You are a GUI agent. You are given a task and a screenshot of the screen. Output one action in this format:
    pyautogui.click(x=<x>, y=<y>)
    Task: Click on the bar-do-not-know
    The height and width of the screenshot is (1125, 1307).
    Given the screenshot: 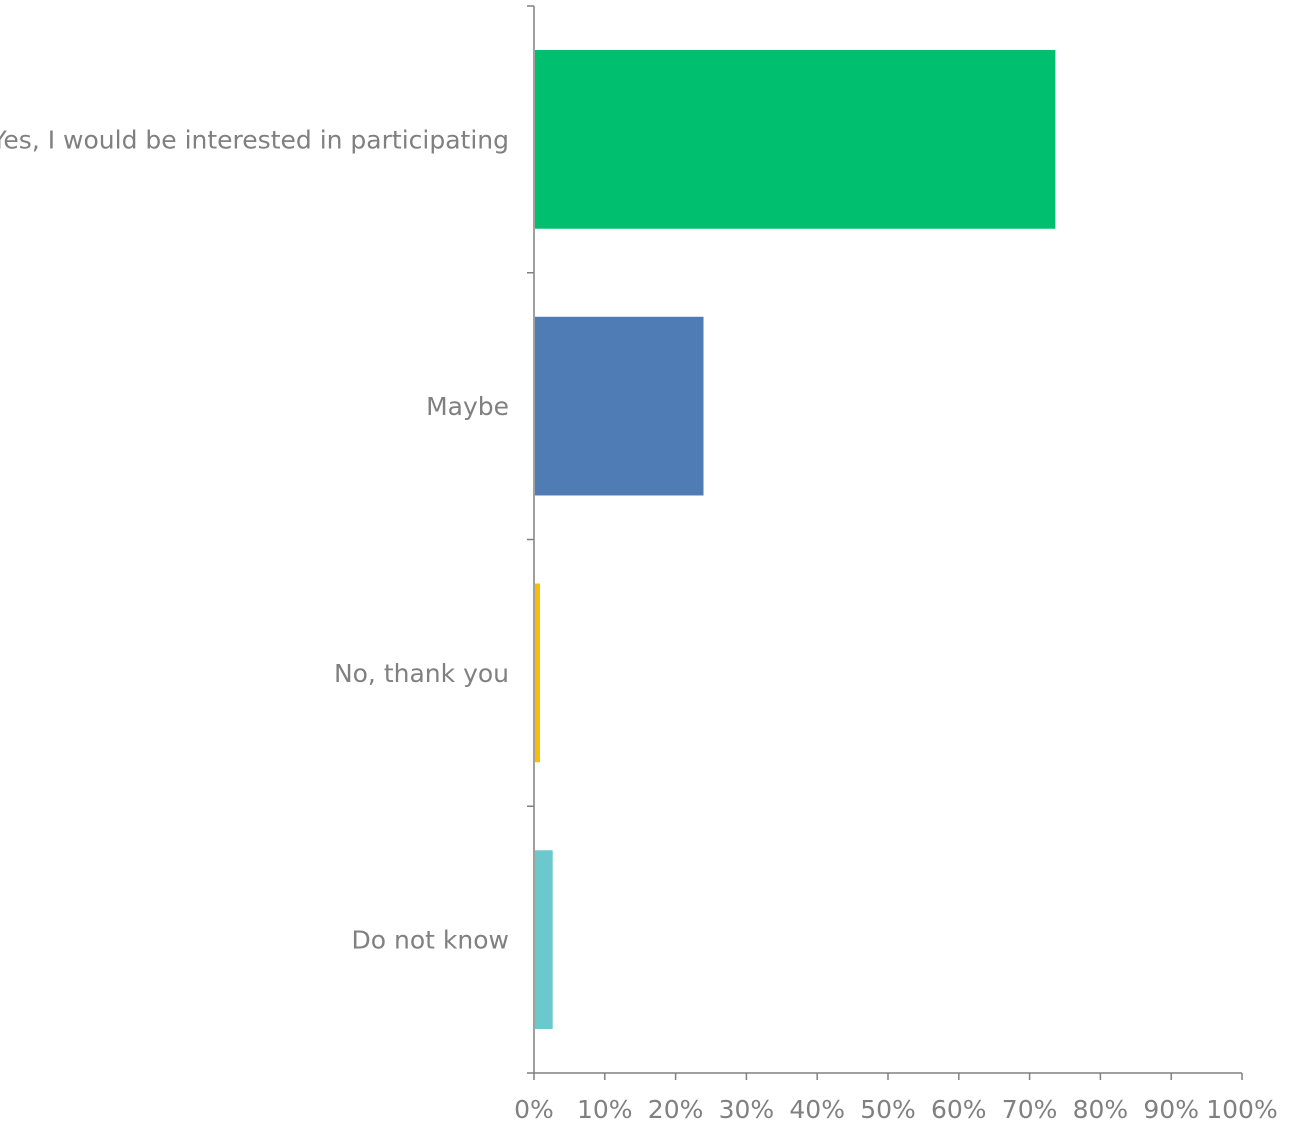 What is the action you would take?
    pyautogui.click(x=544, y=939)
    